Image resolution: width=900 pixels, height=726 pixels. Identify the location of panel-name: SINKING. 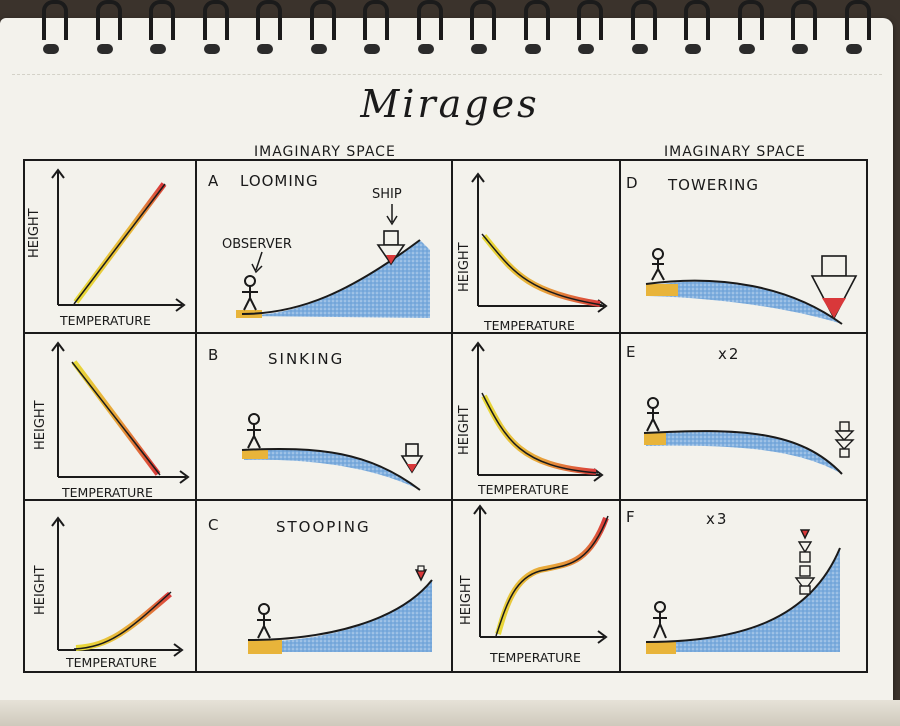
(306, 359).